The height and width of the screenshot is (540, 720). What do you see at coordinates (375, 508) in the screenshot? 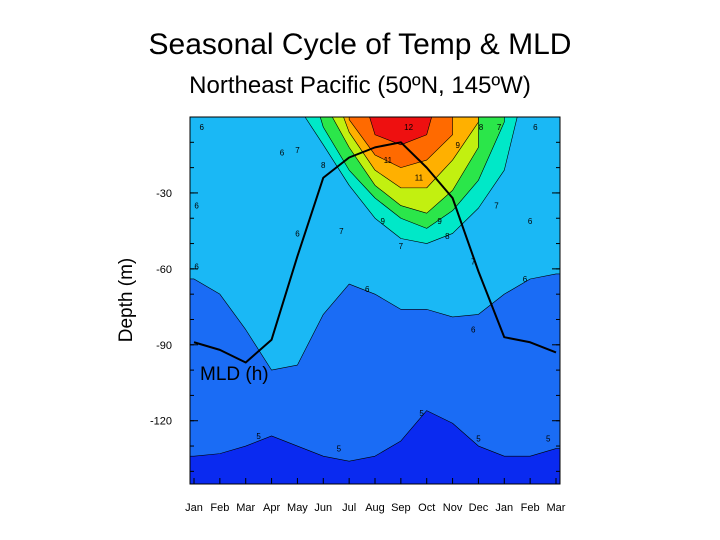
I see `x-tick-label: Aug` at bounding box center [375, 508].